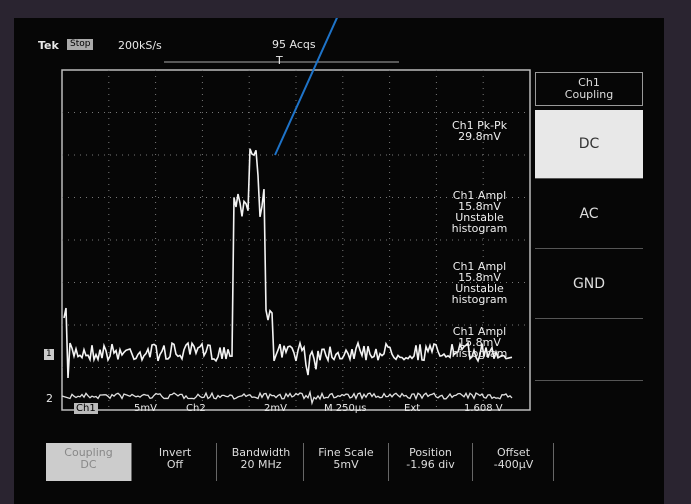 The image size is (691, 504). I want to click on menu-button: Offset -400µV, so click(514, 462).